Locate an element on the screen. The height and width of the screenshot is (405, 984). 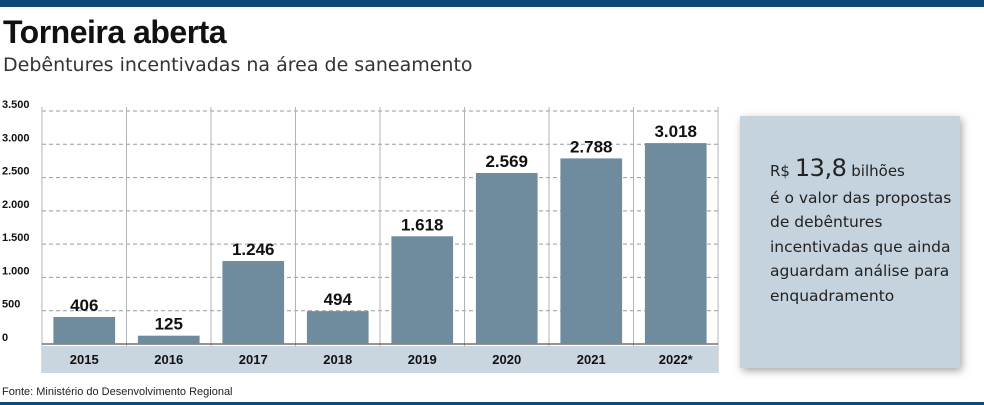
y-tick-label: 1.500 is located at coordinates (16, 238).